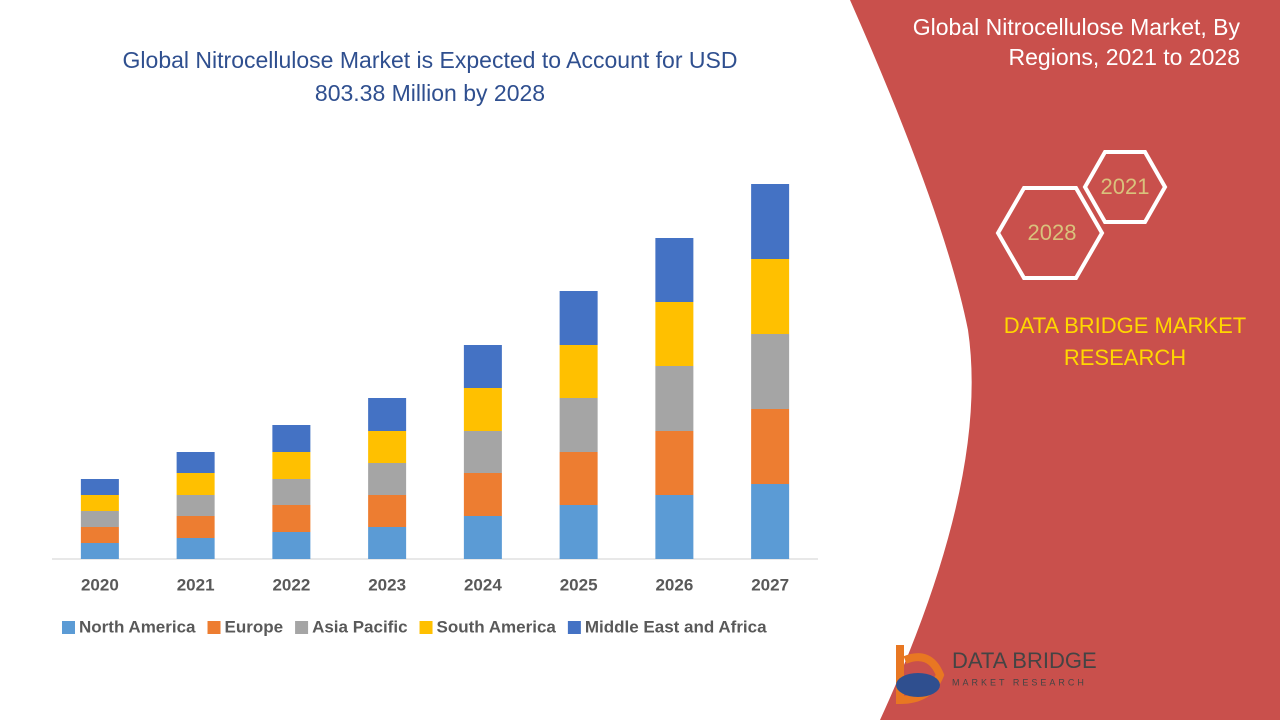 The height and width of the screenshot is (720, 1280). I want to click on logo-text: DATA BRIDGE, so click(1024, 660).